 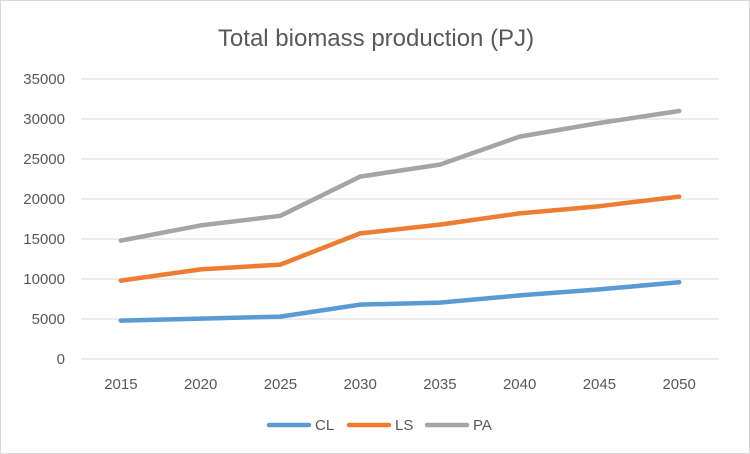 What do you see at coordinates (44, 159) in the screenshot?
I see `y-tick-label: 25000` at bounding box center [44, 159].